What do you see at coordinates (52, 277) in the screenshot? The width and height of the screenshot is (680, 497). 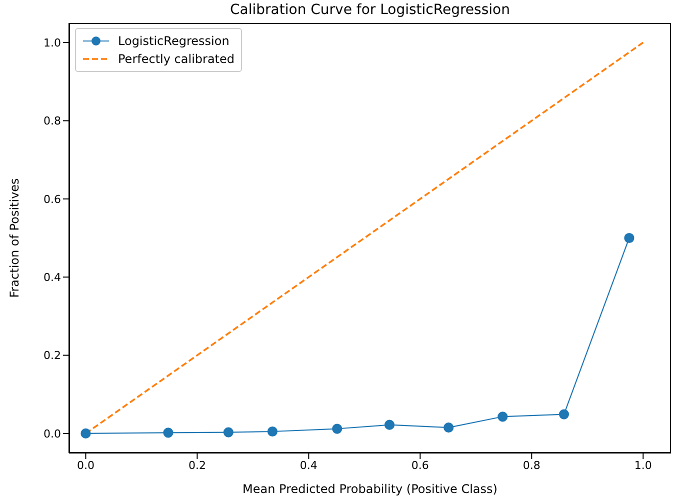 I see `y-tick-label: 0.4` at bounding box center [52, 277].